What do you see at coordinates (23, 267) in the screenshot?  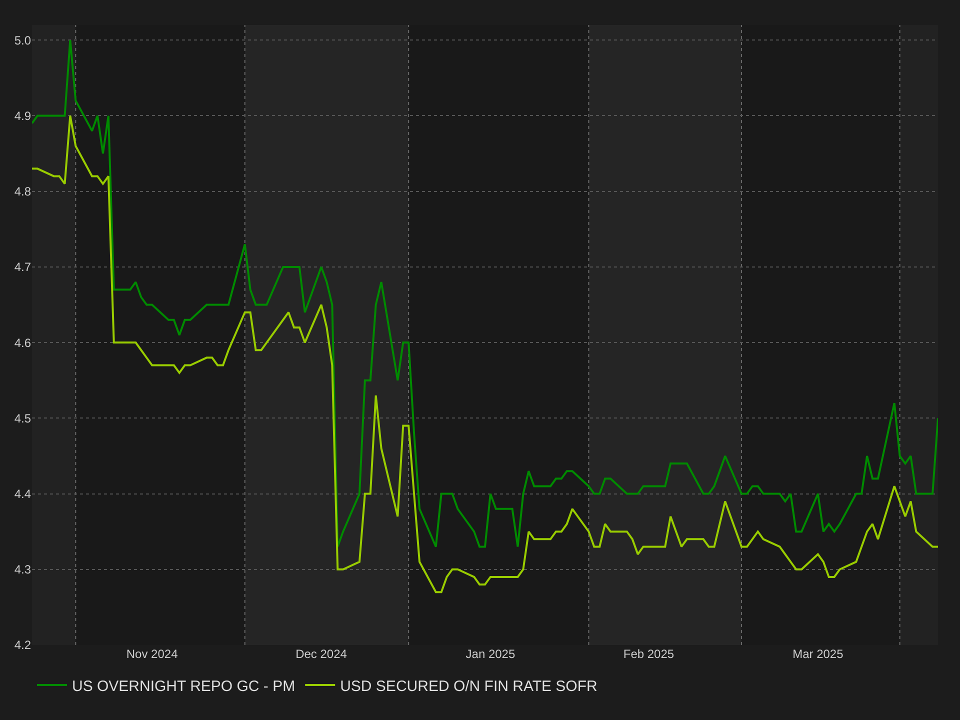 I see `y-tick-label: 4.7` at bounding box center [23, 267].